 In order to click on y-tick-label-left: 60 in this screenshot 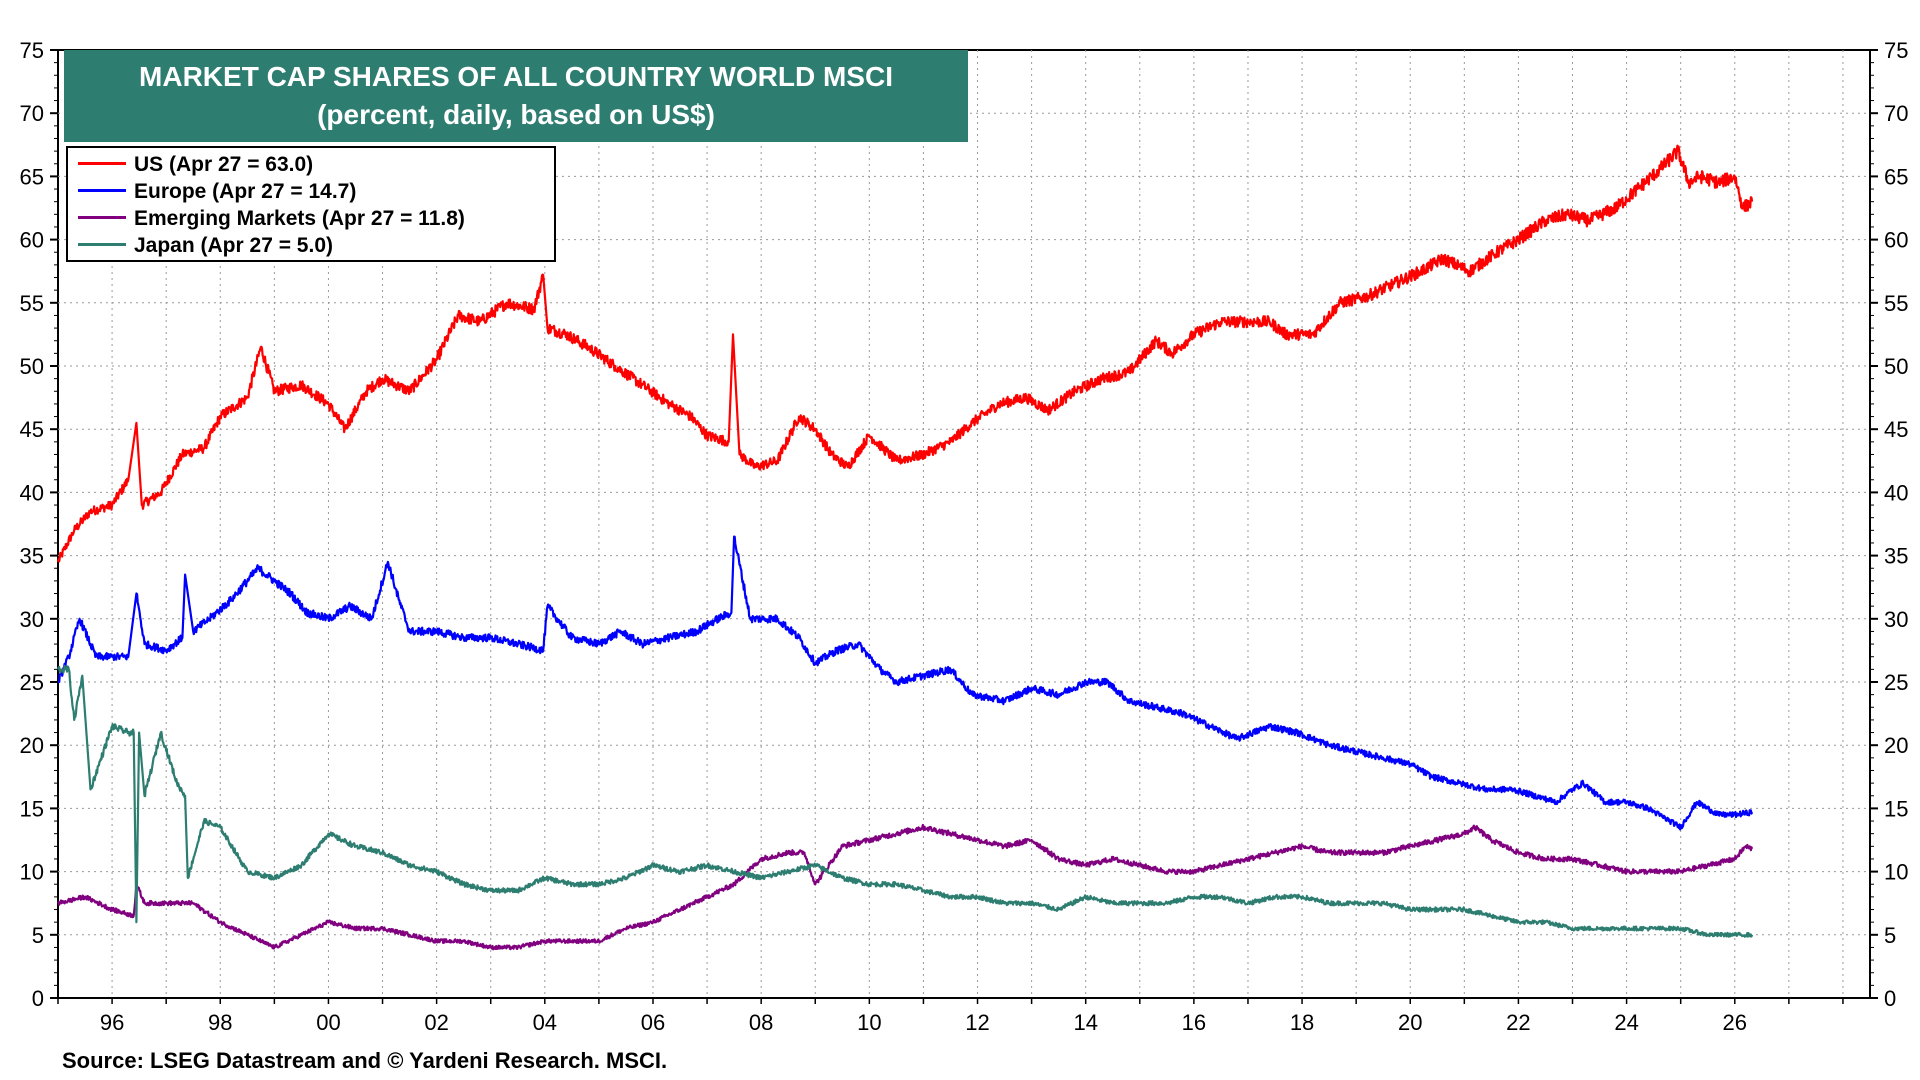, I will do `click(32, 240)`.